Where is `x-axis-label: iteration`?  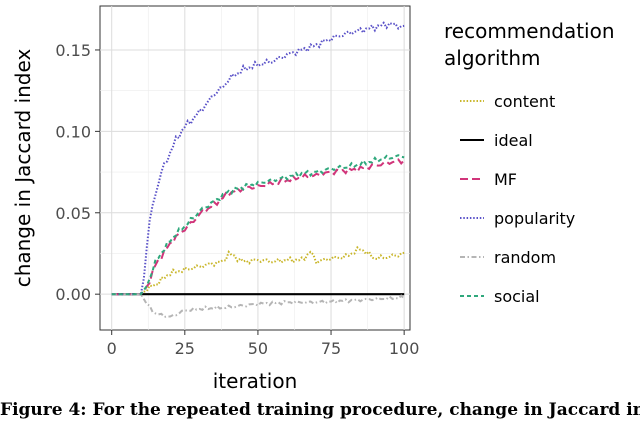 x-axis-label: iteration is located at coordinates (255, 381).